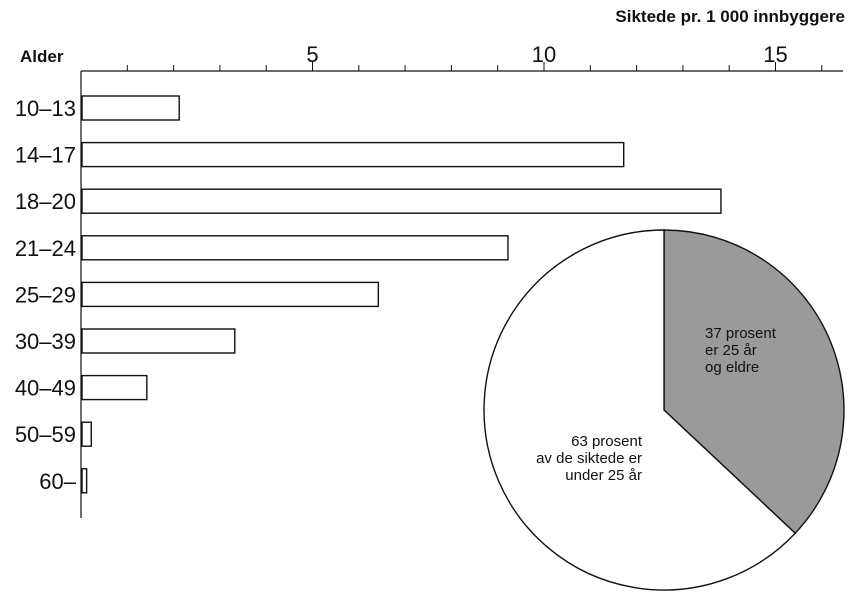 This screenshot has width=849, height=593. Describe the element at coordinates (730, 16) in the screenshot. I see `chart-title: Siktede pr. 1 000 innbyggere` at that location.